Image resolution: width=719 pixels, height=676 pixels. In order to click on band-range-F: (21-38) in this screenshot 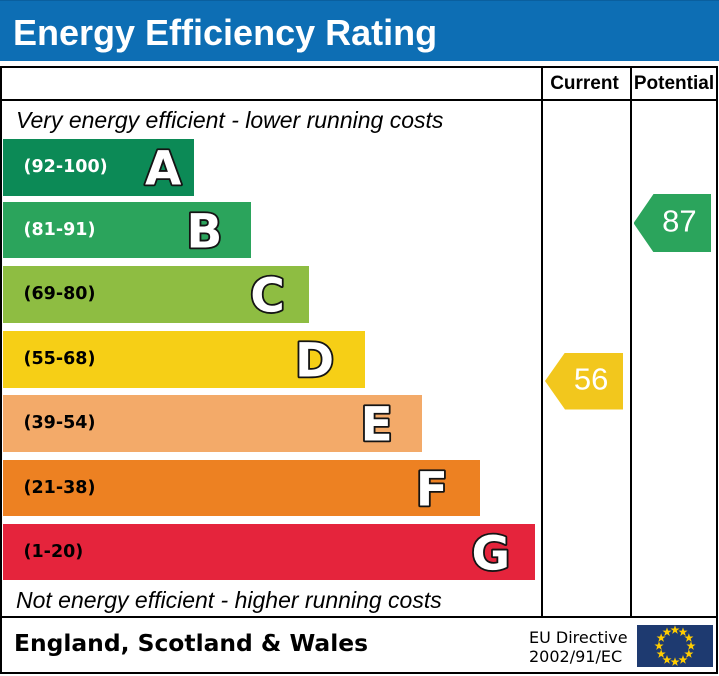, I will do `click(59, 487)`.